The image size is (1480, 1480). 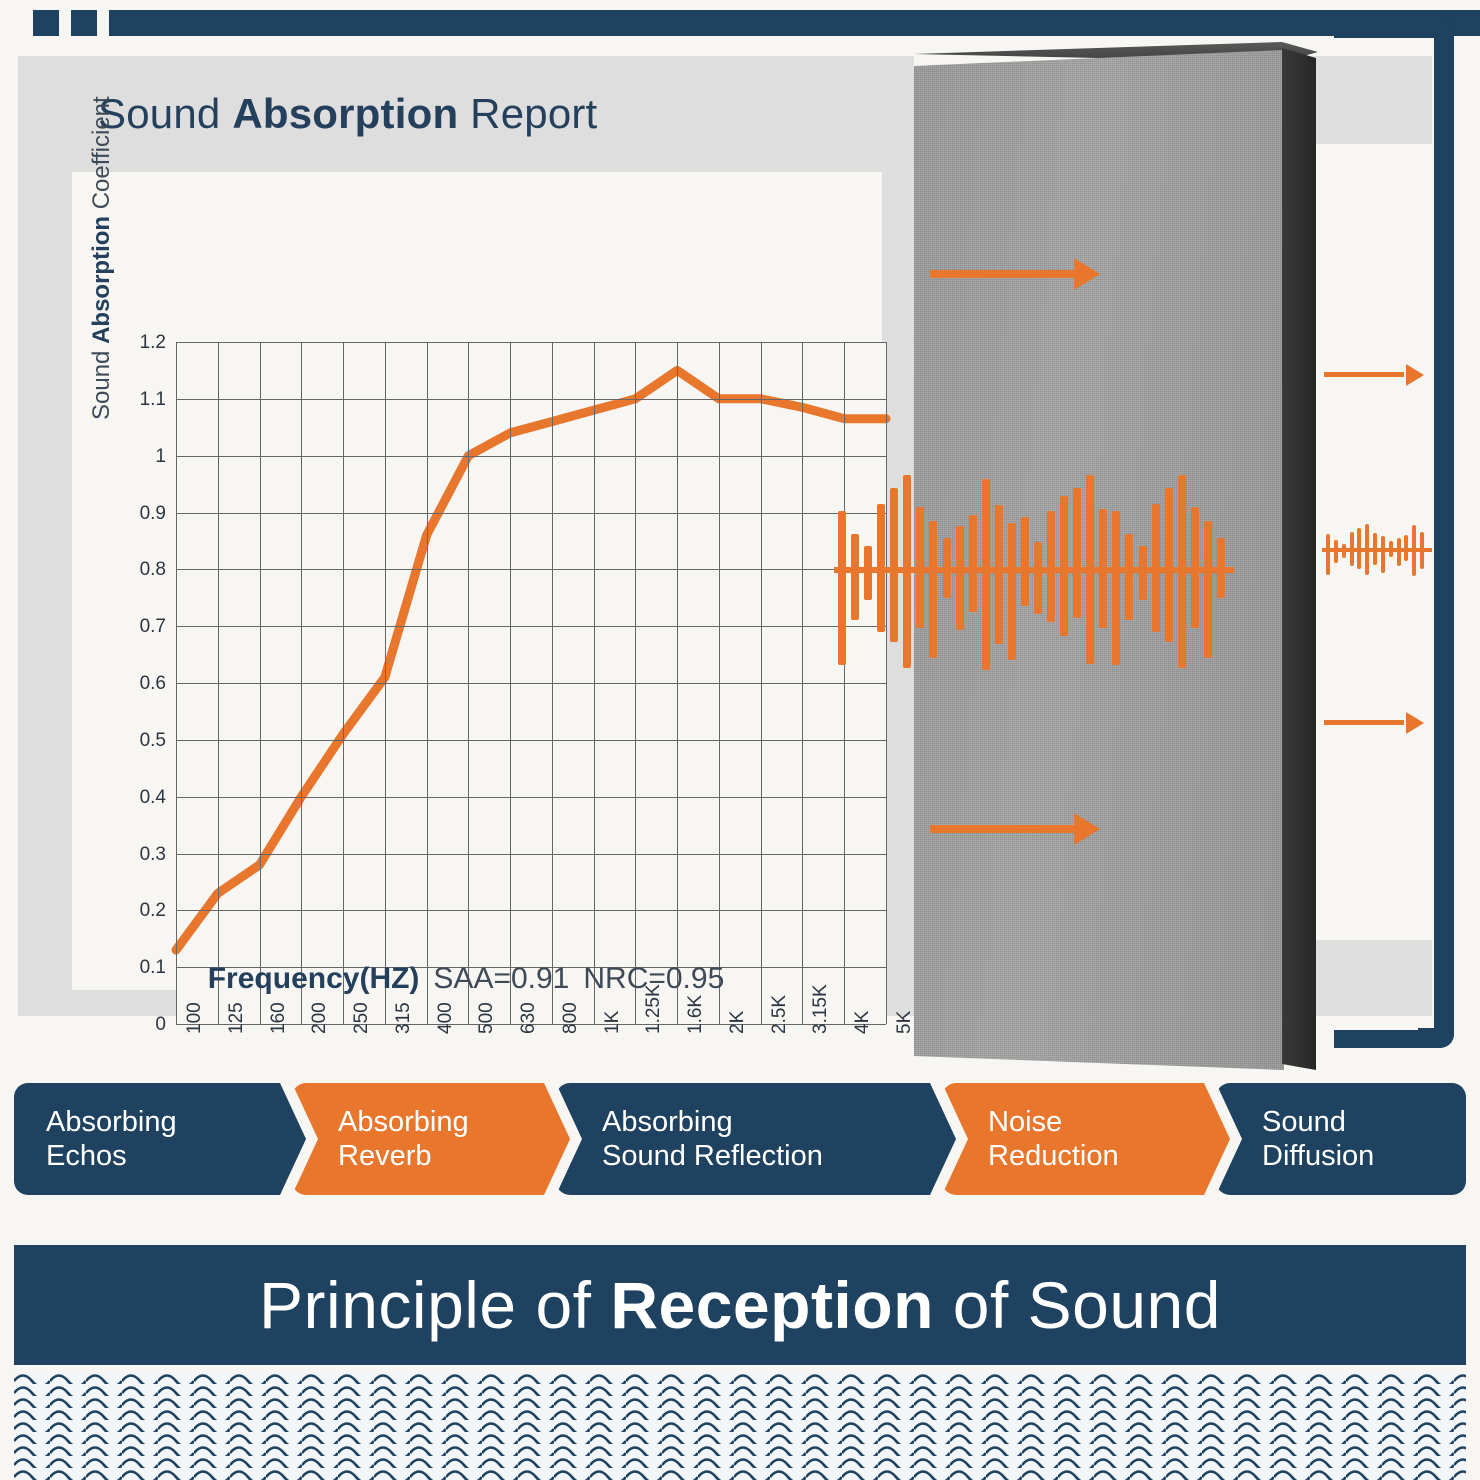 I want to click on sound-waveform-large, so click(x=1034, y=570).